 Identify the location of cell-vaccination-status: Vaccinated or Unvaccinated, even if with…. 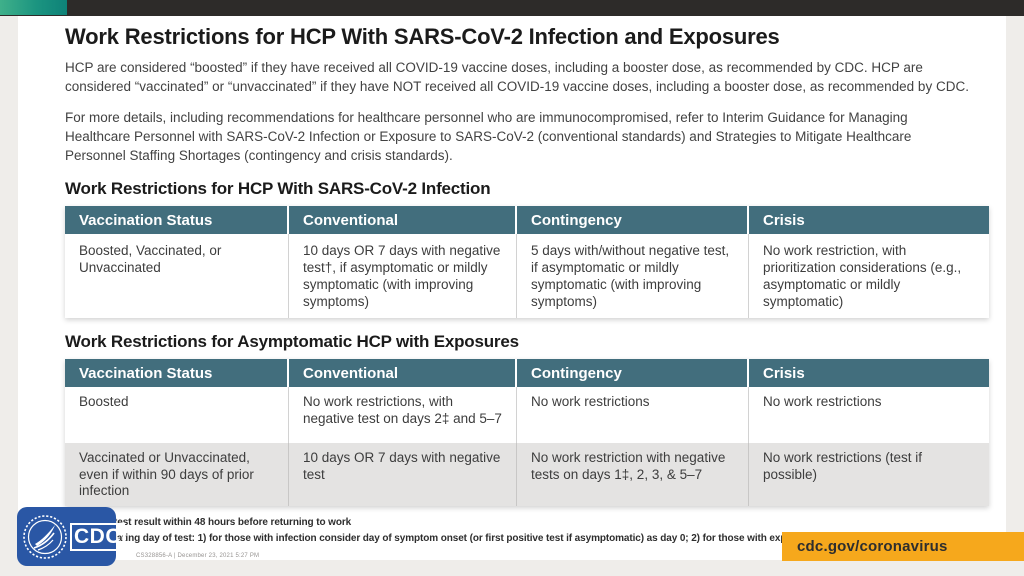
(177, 474).